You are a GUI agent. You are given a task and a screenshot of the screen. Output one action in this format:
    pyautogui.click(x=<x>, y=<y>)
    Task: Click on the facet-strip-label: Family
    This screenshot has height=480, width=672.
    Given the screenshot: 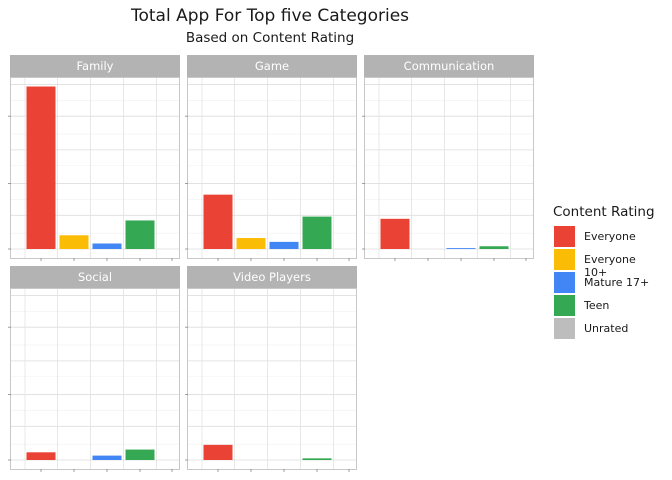 What is the action you would take?
    pyautogui.click(x=95, y=66)
    